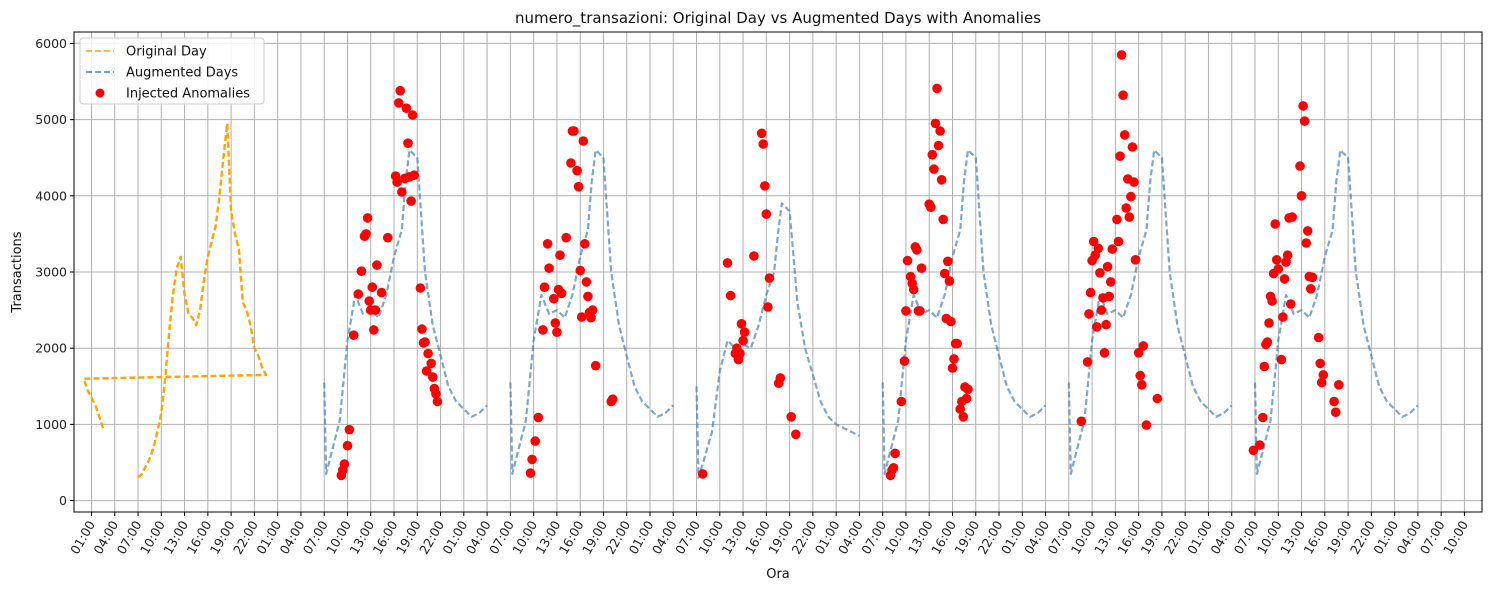  Describe the element at coordinates (51, 43) in the screenshot. I see `y-tick-label: 6000` at that location.